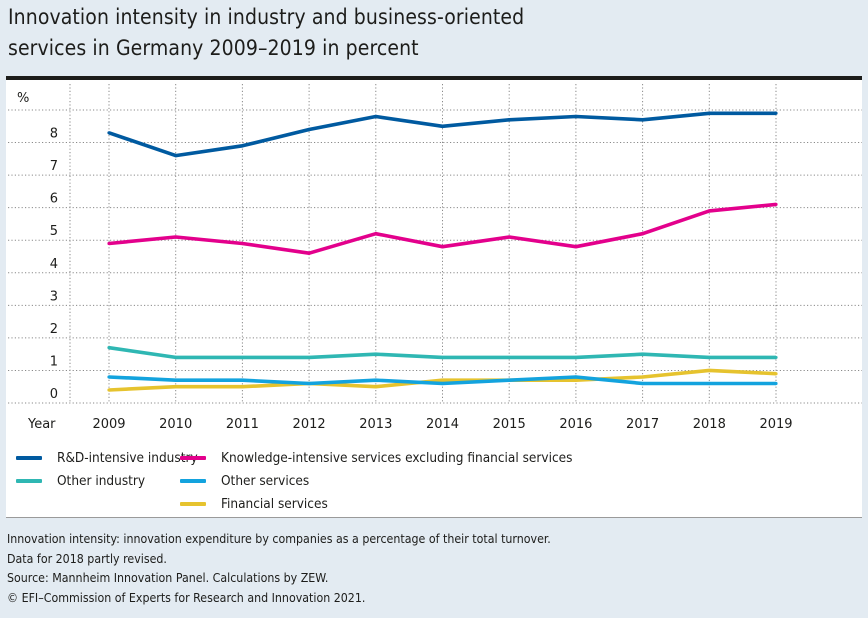 This screenshot has width=868, height=618. What do you see at coordinates (127, 458) in the screenshot?
I see `legend-label: R&D-intensive industry` at bounding box center [127, 458].